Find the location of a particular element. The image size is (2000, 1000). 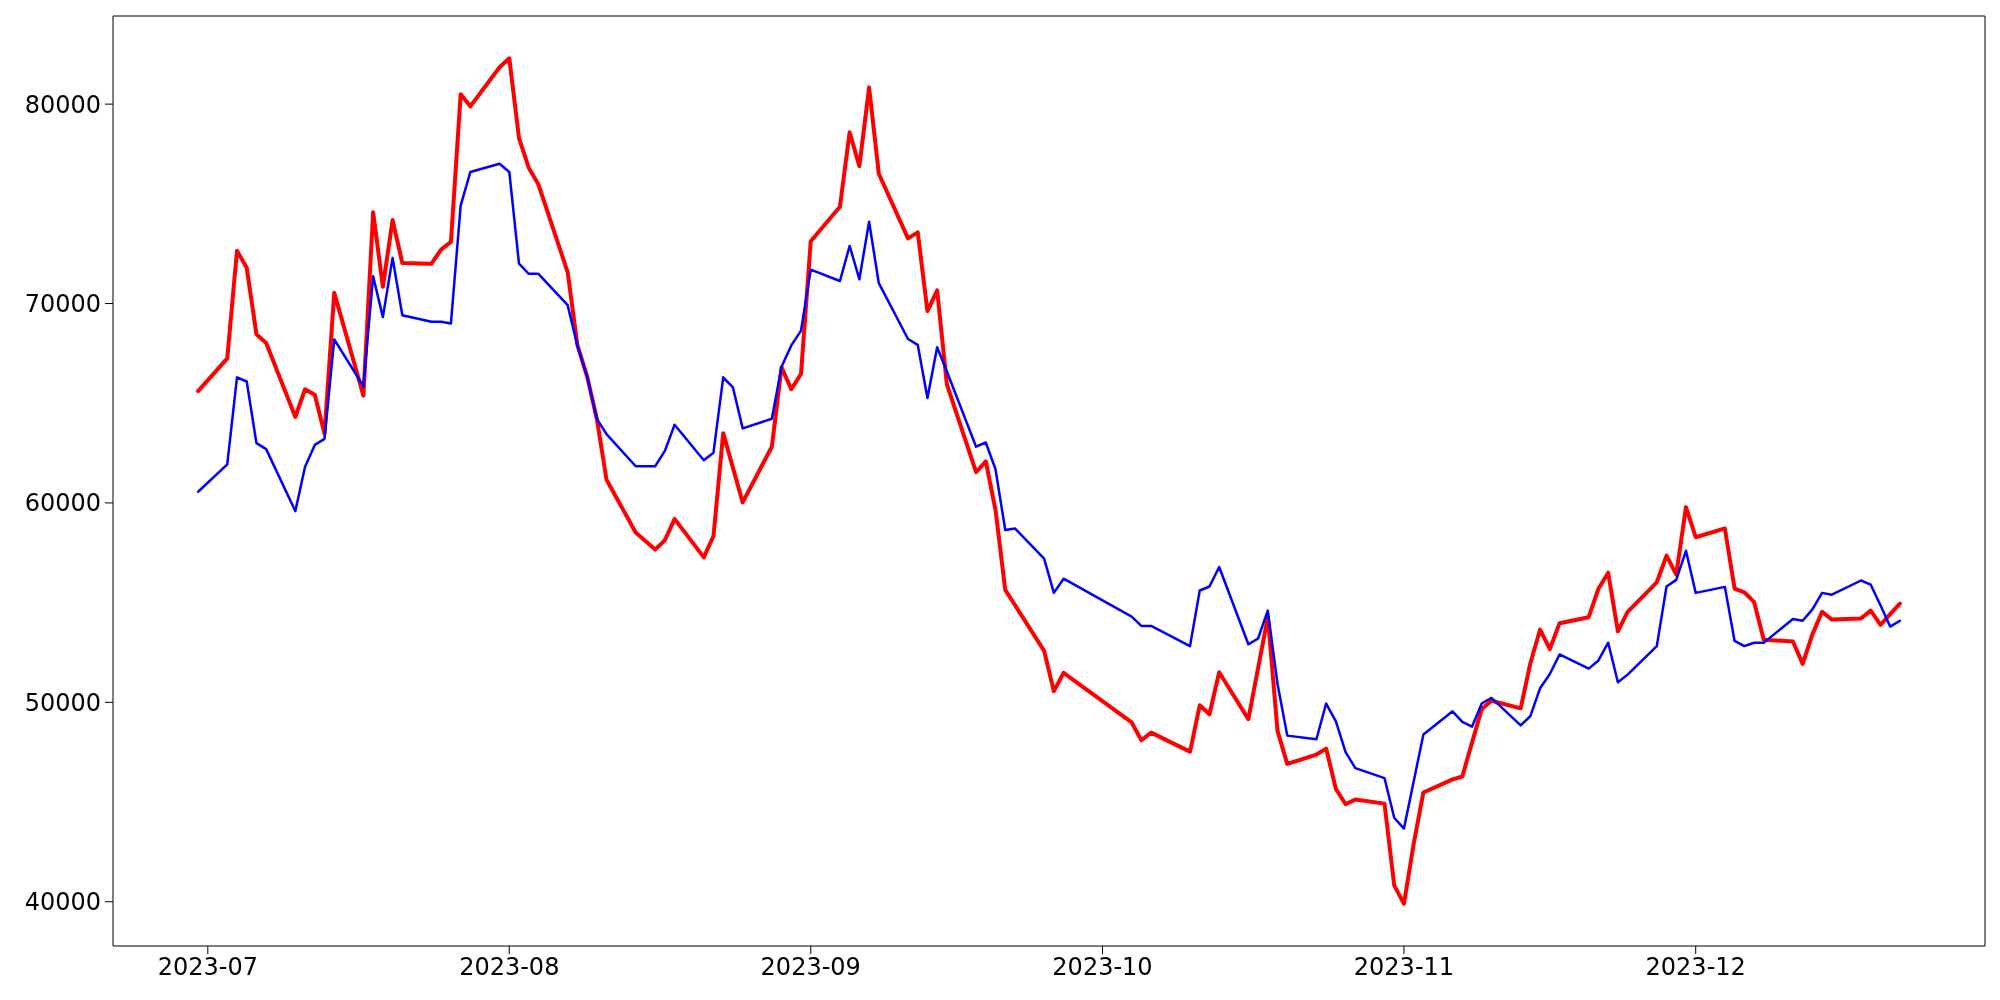

x-tick-label: 2023-09 is located at coordinates (810, 967).